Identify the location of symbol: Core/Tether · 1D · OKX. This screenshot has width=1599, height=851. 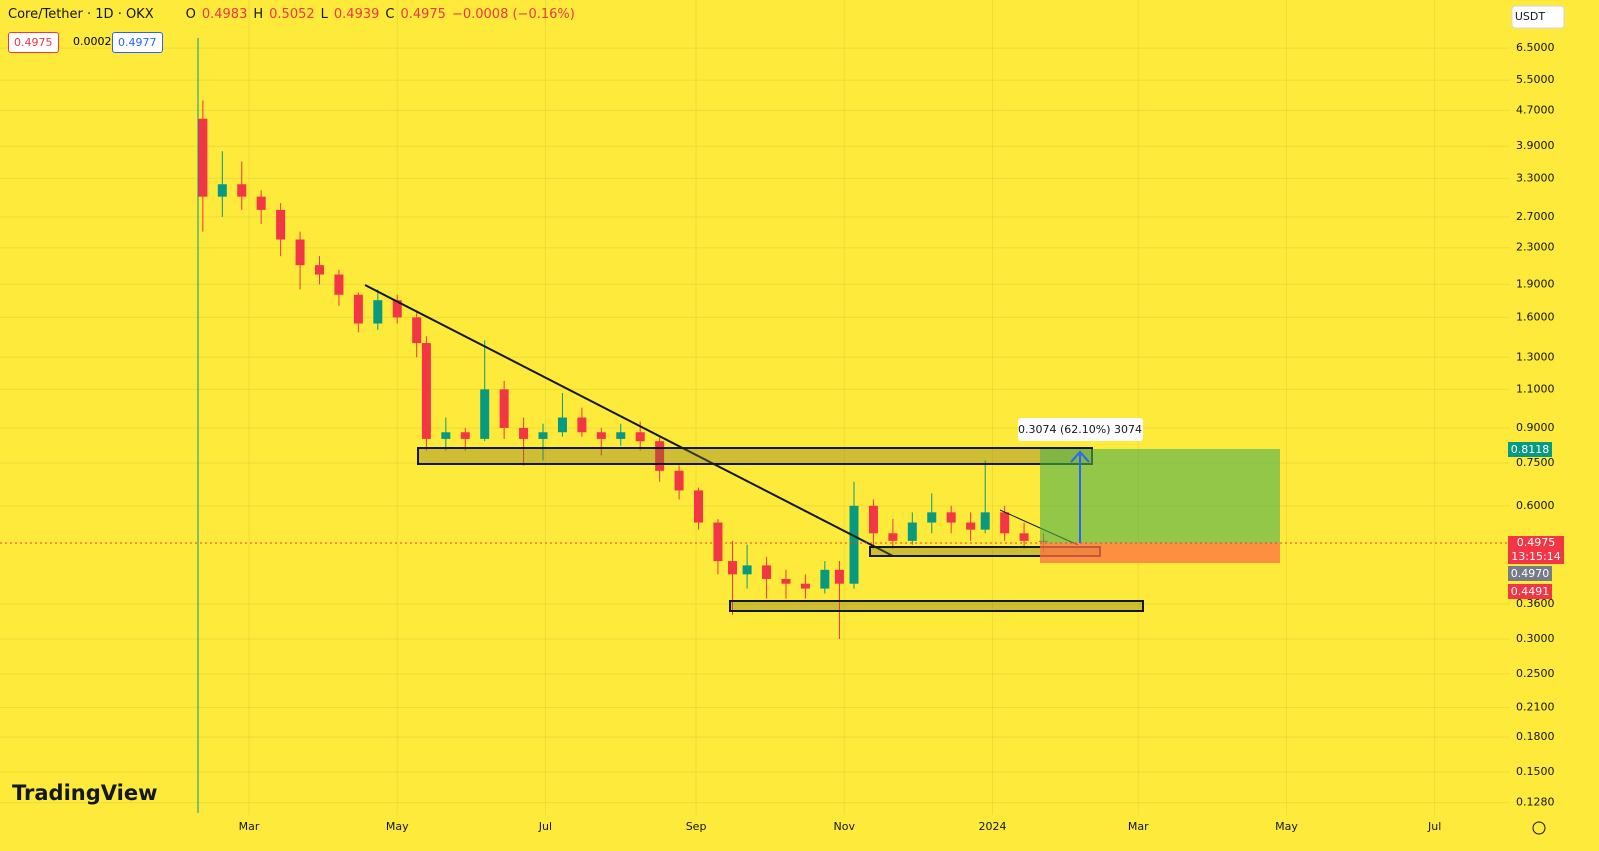
(81, 14).